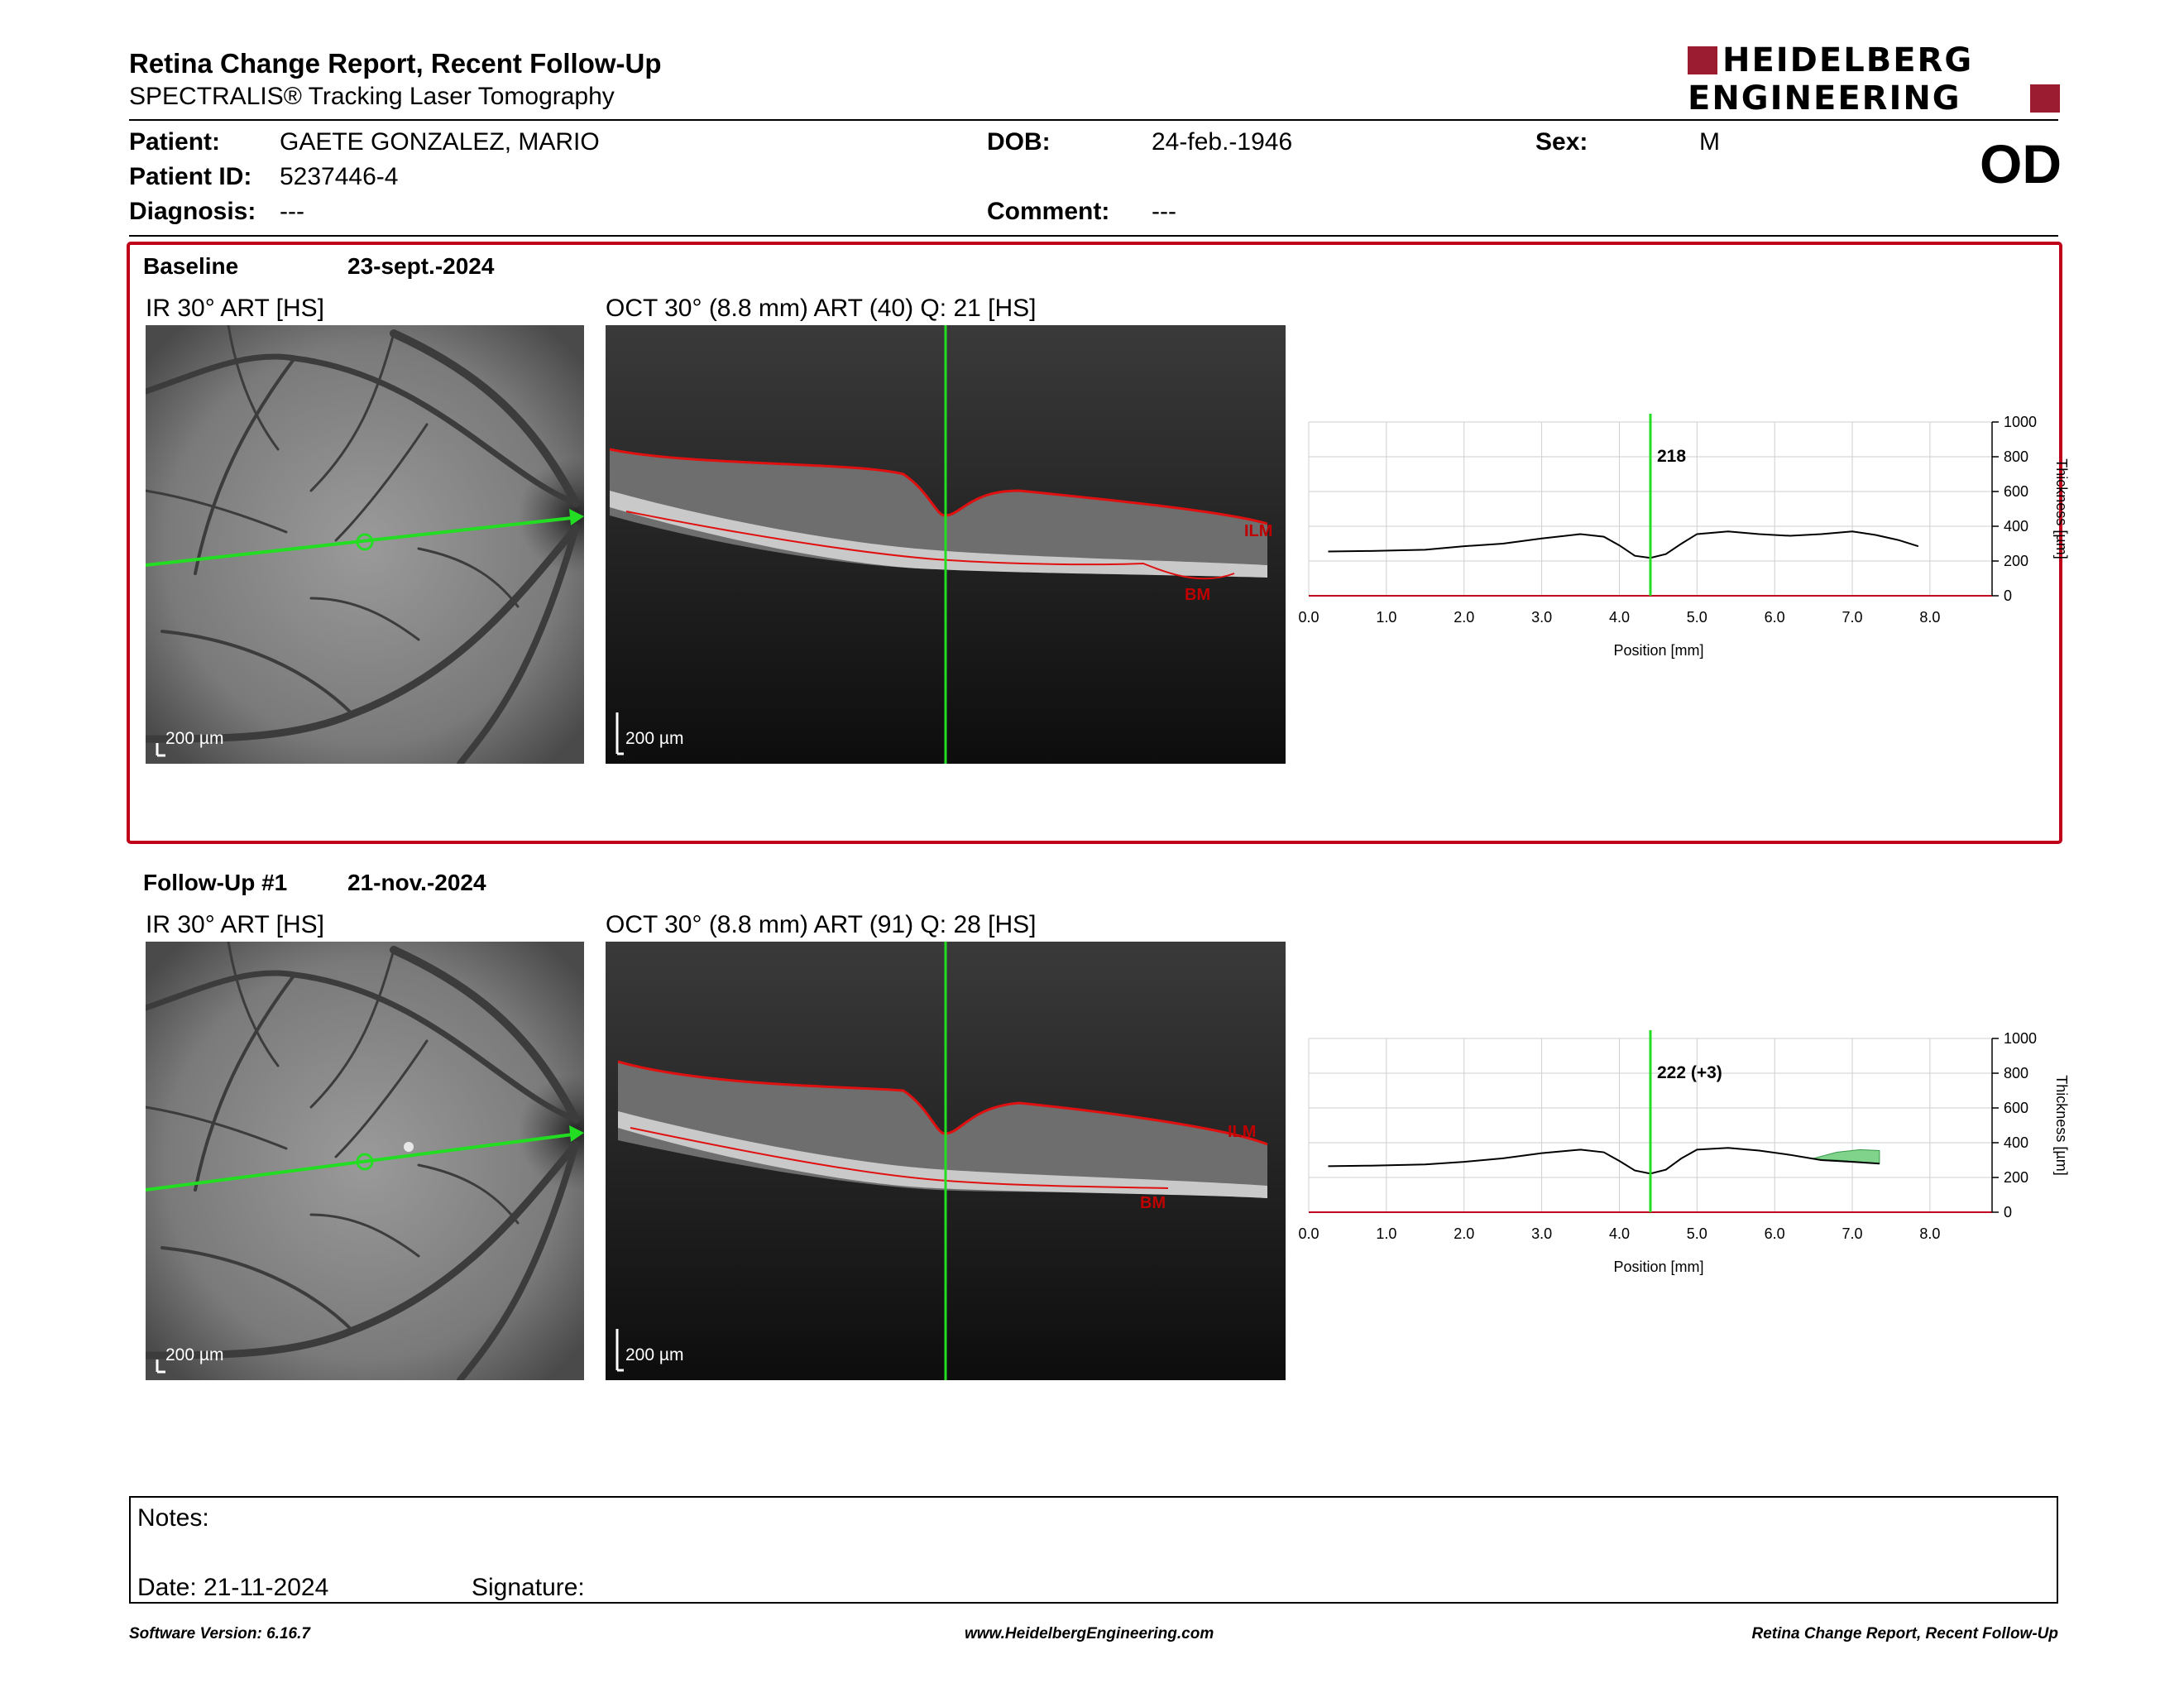  What do you see at coordinates (528, 1587) in the screenshot?
I see `notes-signature: Signature:` at bounding box center [528, 1587].